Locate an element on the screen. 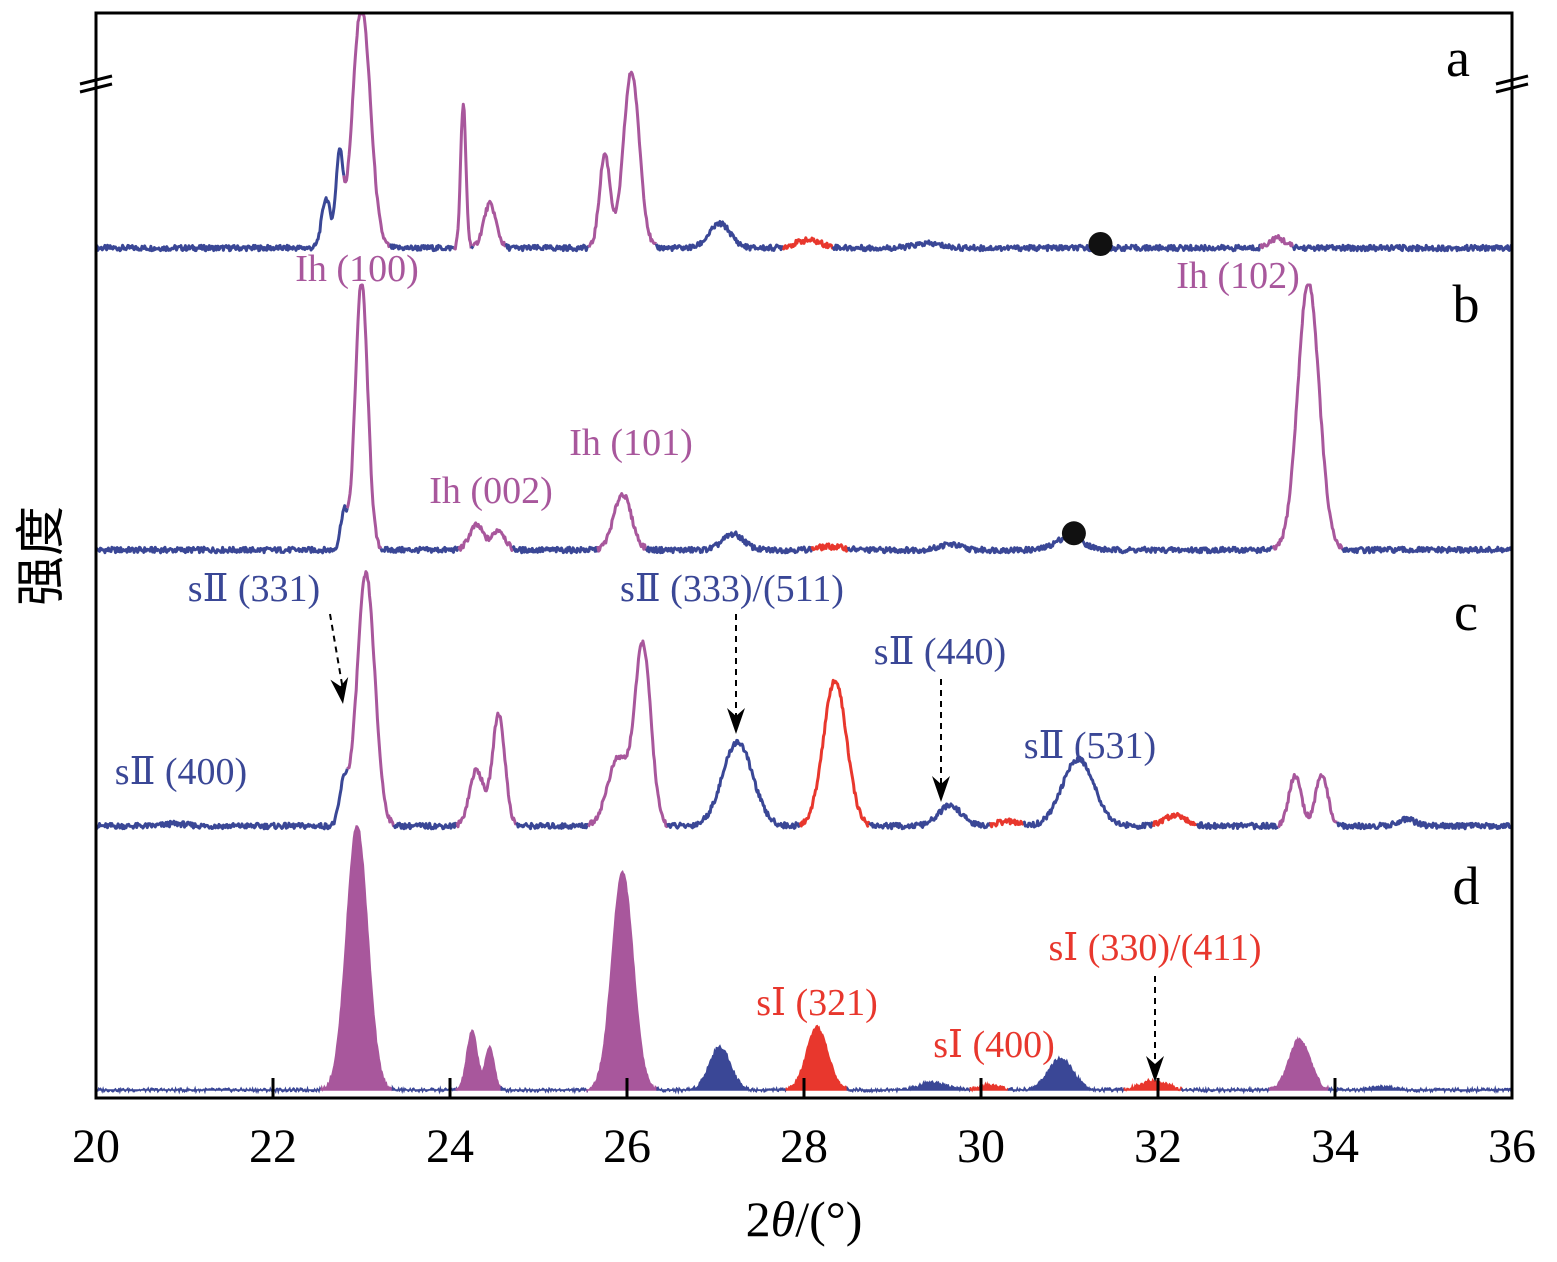  x-tick-label-24: 24 is located at coordinates (450, 1146).